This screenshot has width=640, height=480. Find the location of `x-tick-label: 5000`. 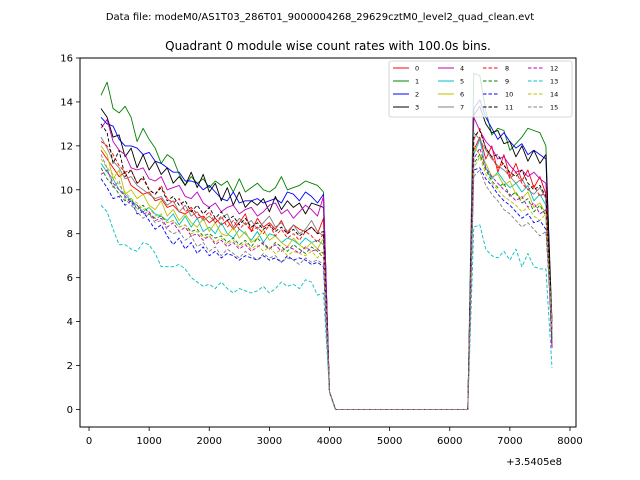

x-tick-label: 5000 is located at coordinates (389, 441).